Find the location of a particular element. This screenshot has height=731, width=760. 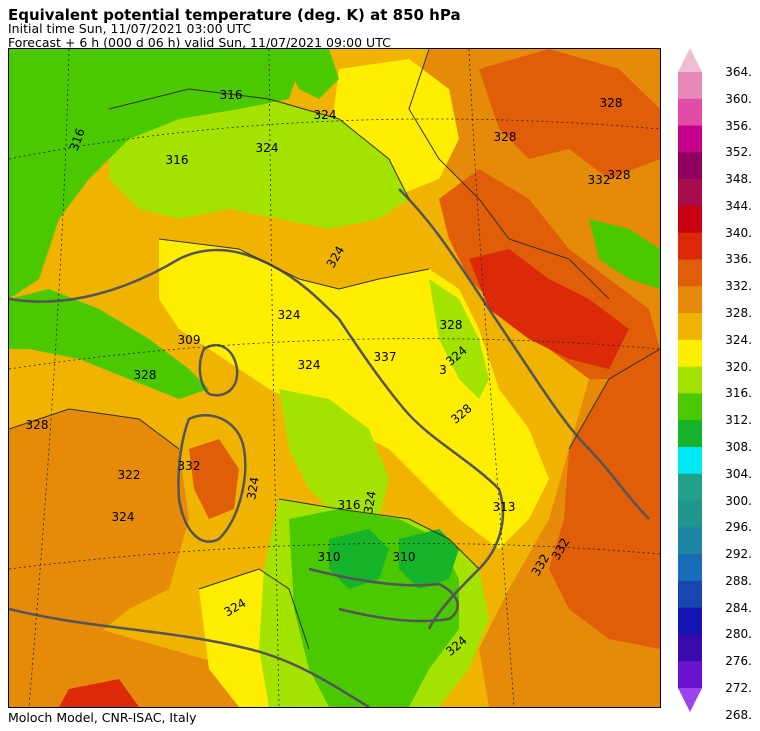

colorbar-tick-label: 296. is located at coordinates (738, 527).